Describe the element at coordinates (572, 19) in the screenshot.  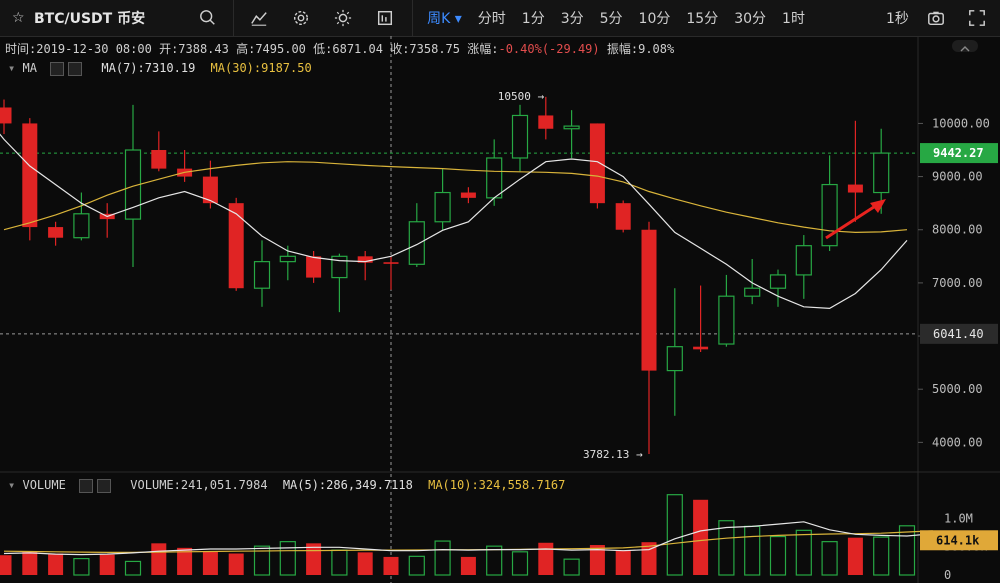
I see `interval-tab-3: 3分` at that location.